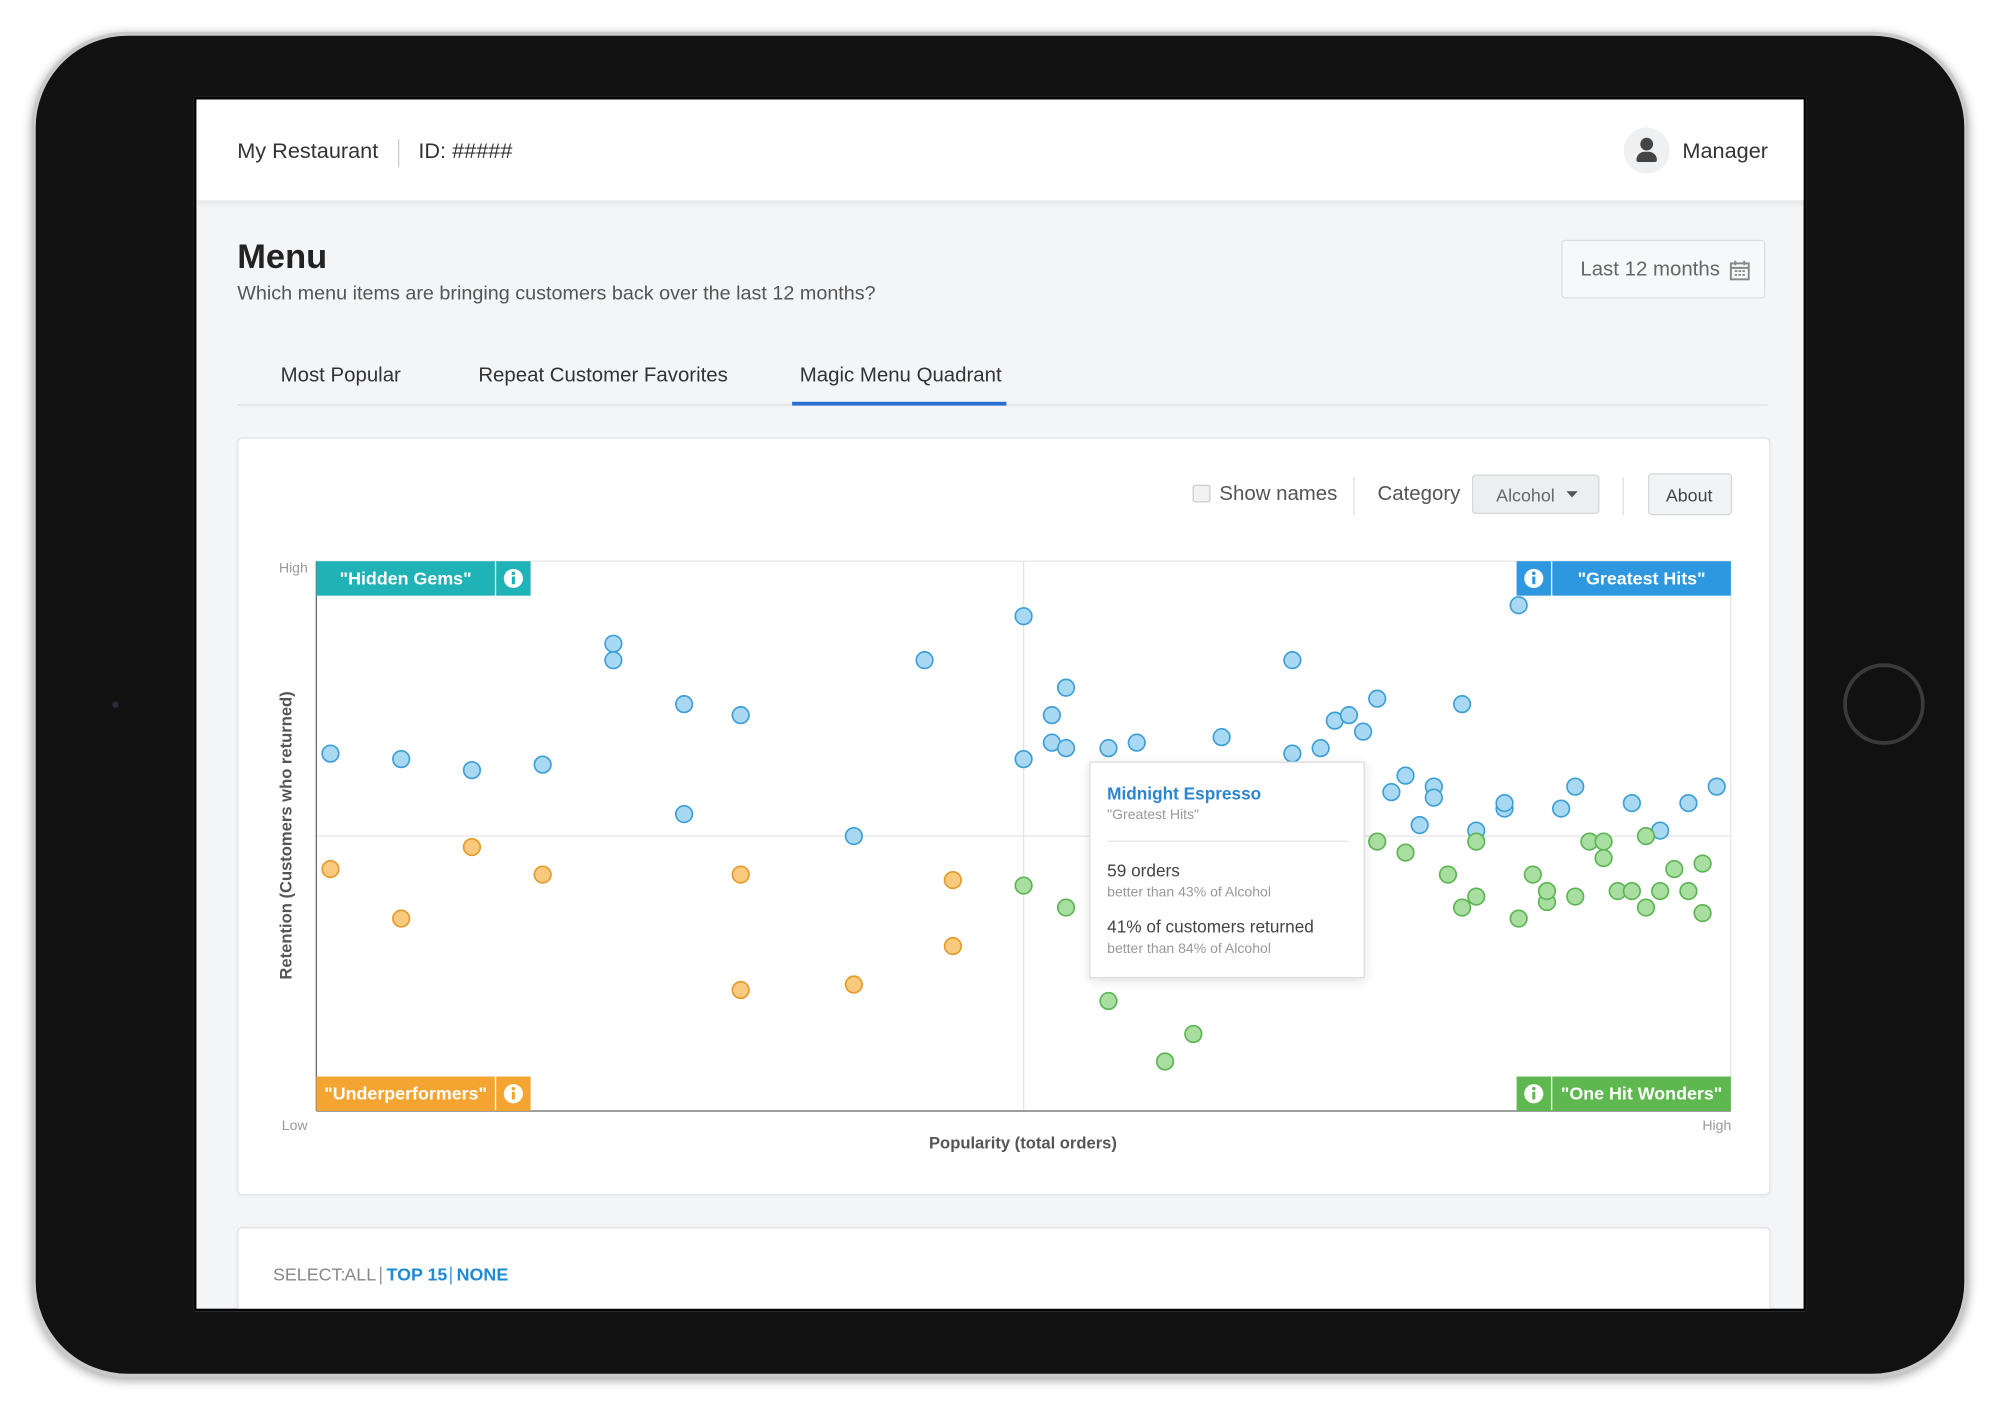 This screenshot has height=1410, width=2000. I want to click on quadrant-label: "Greatest Hits", so click(1623, 578).